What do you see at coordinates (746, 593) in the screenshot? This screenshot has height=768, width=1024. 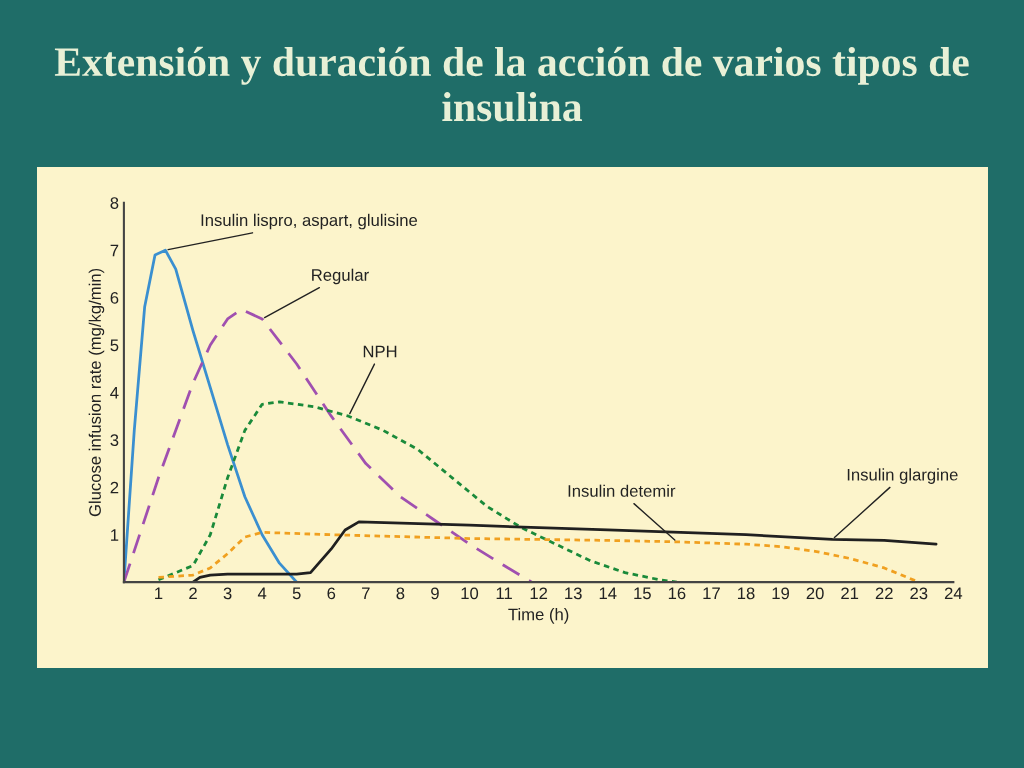 I see `x-tick-label: 18` at bounding box center [746, 593].